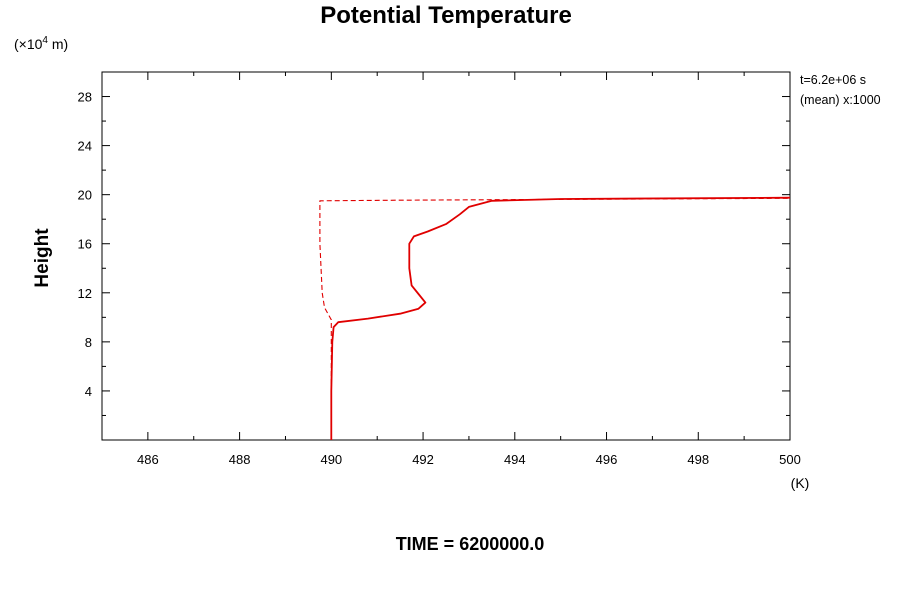 Image resolution: width=900 pixels, height=600 pixels. Describe the element at coordinates (85, 195) in the screenshot. I see `y-tick-label: 20` at that location.